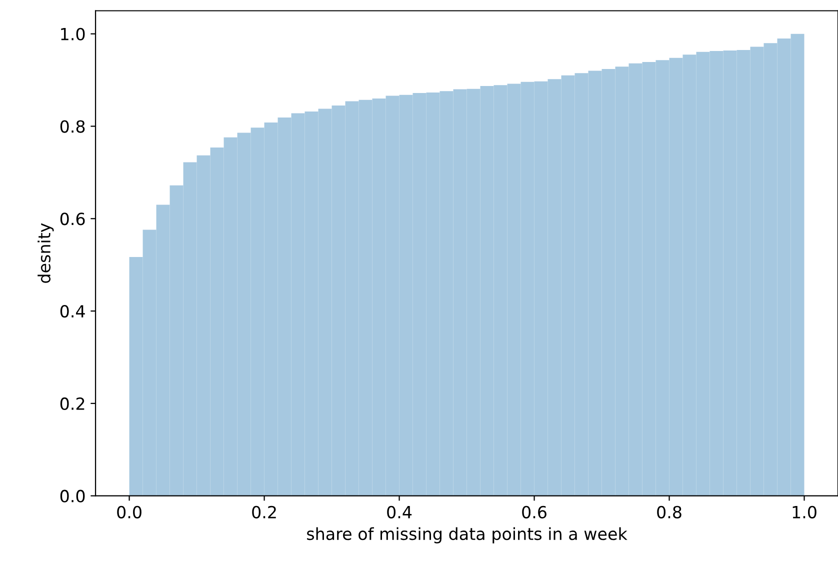  Describe the element at coordinates (72, 496) in the screenshot. I see `y-tick-label: 0.0` at that location.